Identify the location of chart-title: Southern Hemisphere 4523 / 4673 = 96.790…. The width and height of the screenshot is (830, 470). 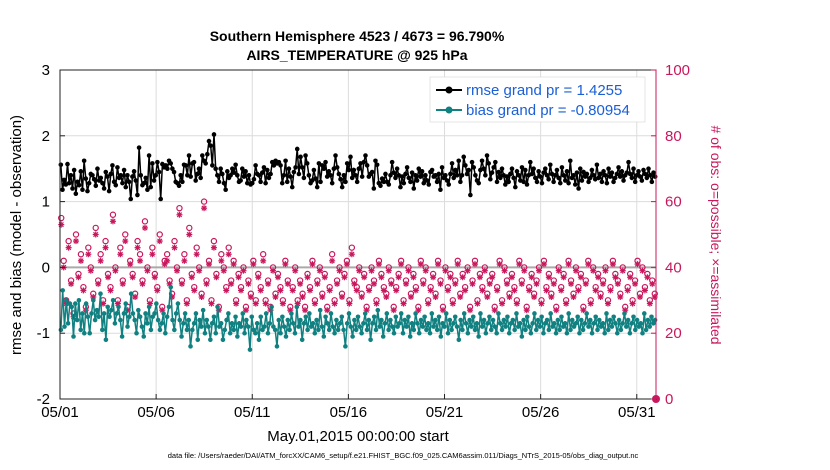
(357, 36).